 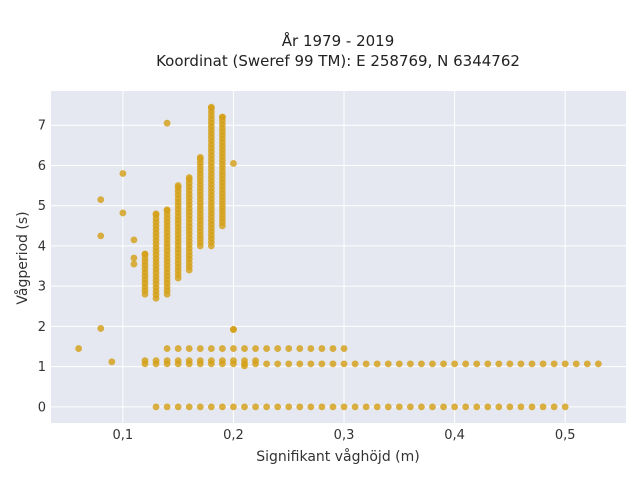 I want to click on x-axis-label: Signifikant våghöjd (m), so click(x=337, y=456).